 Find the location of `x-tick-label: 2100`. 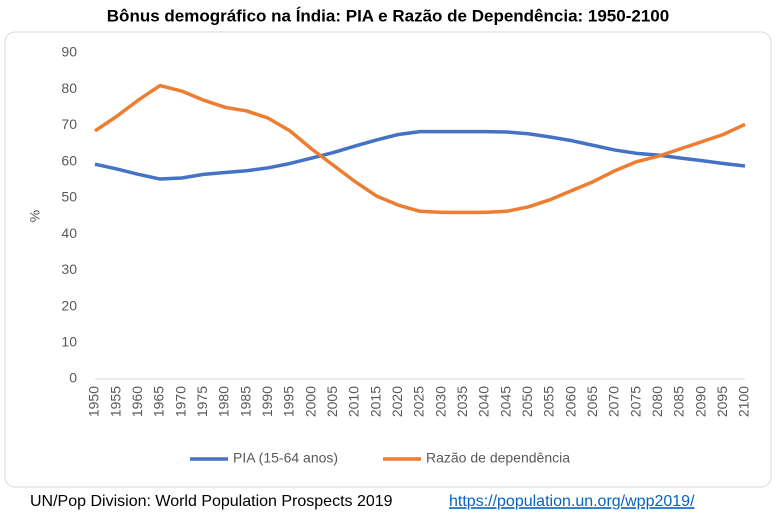

x-tick-label: 2100 is located at coordinates (744, 401).